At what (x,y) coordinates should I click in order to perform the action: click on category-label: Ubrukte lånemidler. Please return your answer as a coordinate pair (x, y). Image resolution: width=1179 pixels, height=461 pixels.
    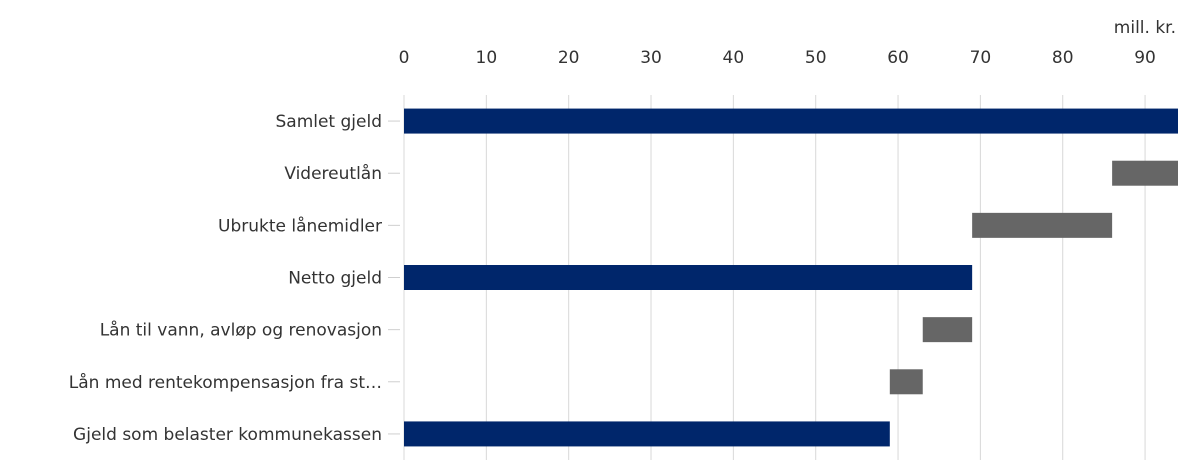
    Looking at the image, I should click on (300, 225).